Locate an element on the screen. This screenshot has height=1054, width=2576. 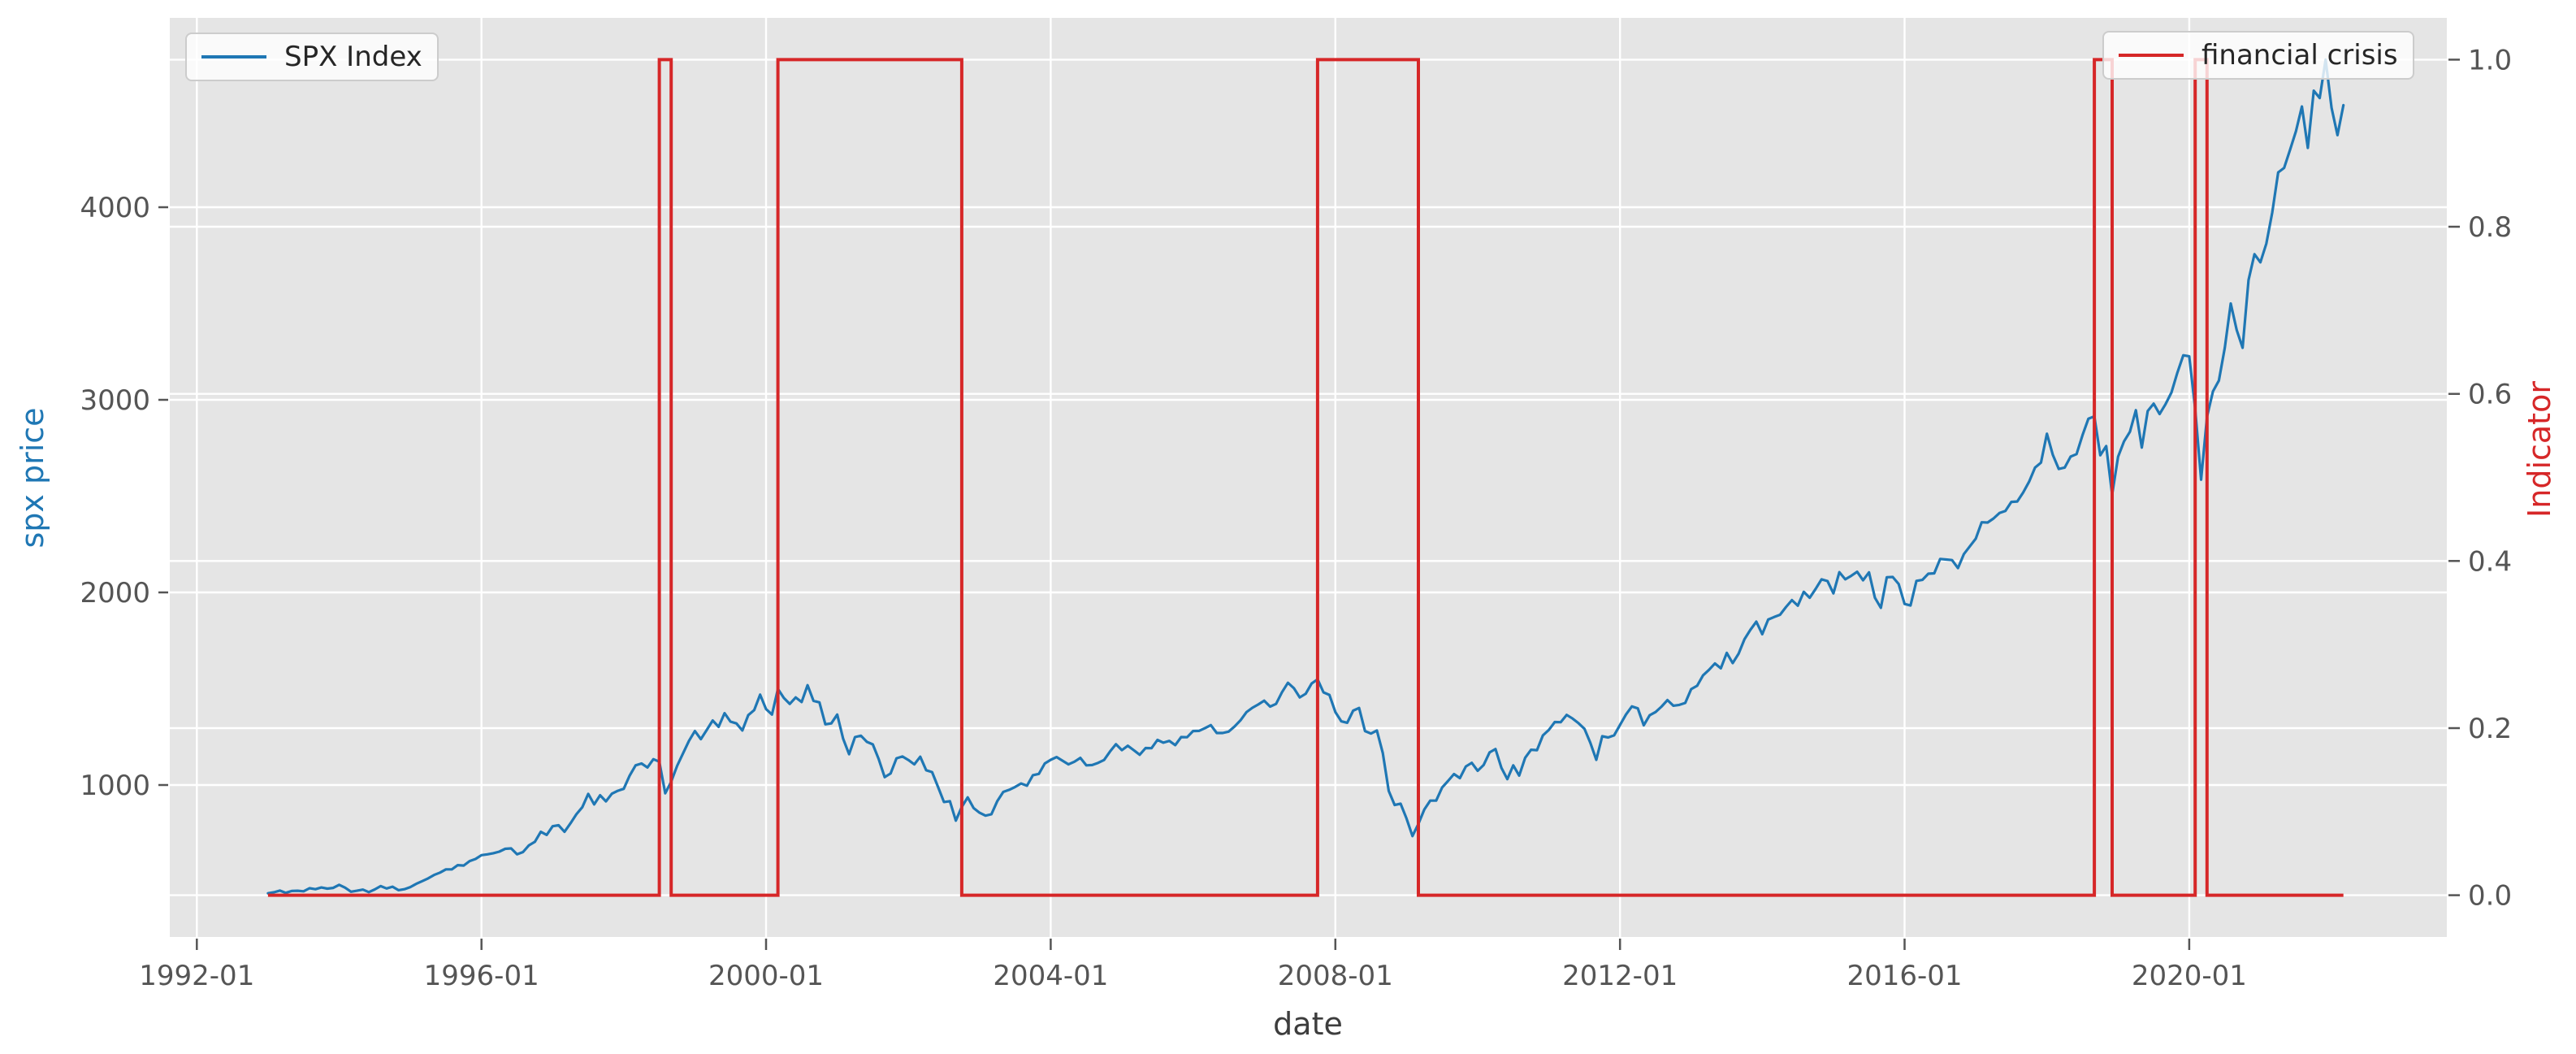
y-tick-label-right: 1.0 is located at coordinates (2490, 60).